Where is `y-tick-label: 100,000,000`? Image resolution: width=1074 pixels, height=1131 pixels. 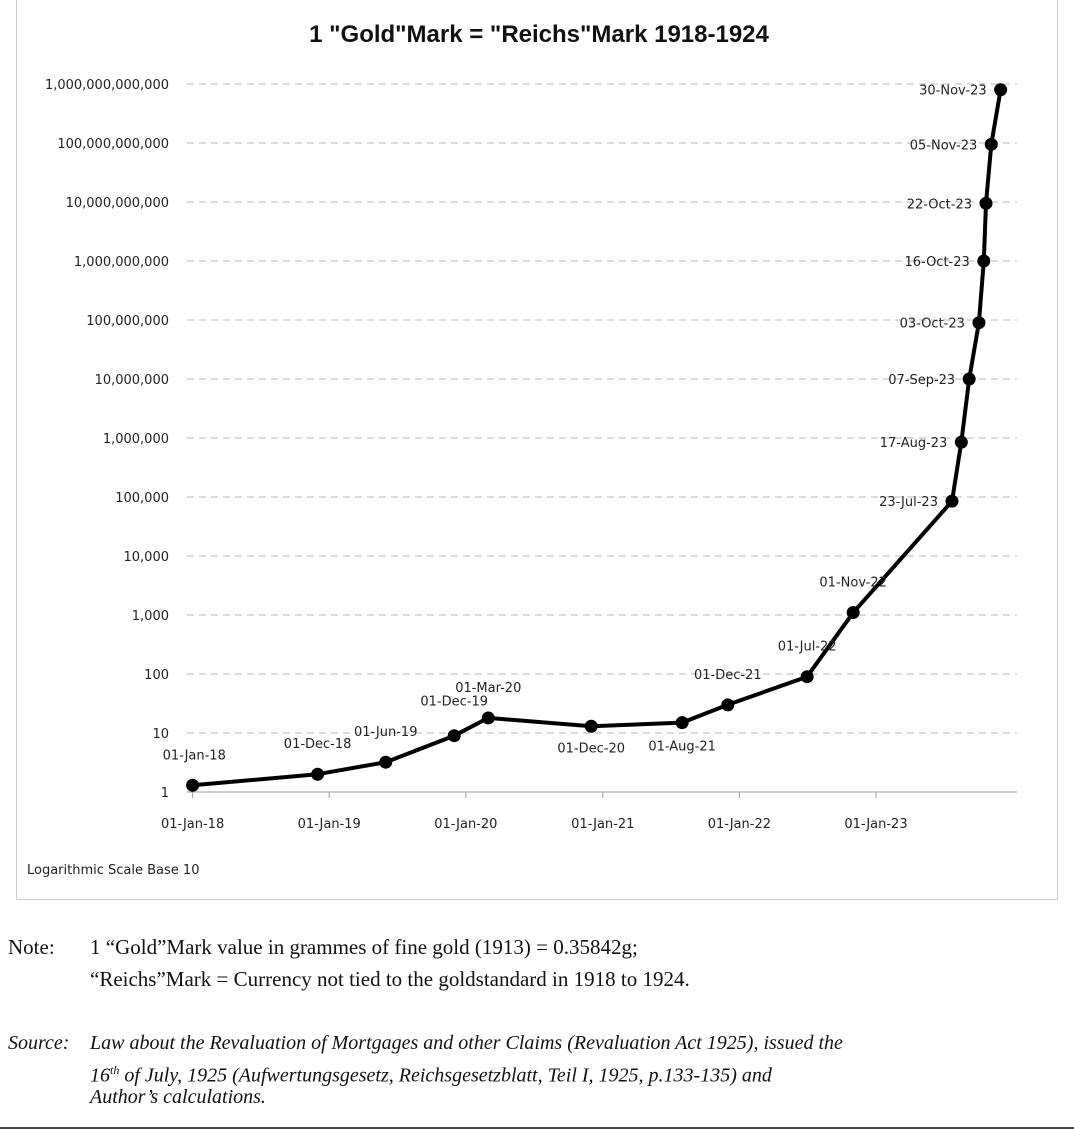
y-tick-label: 100,000,000 is located at coordinates (127, 321).